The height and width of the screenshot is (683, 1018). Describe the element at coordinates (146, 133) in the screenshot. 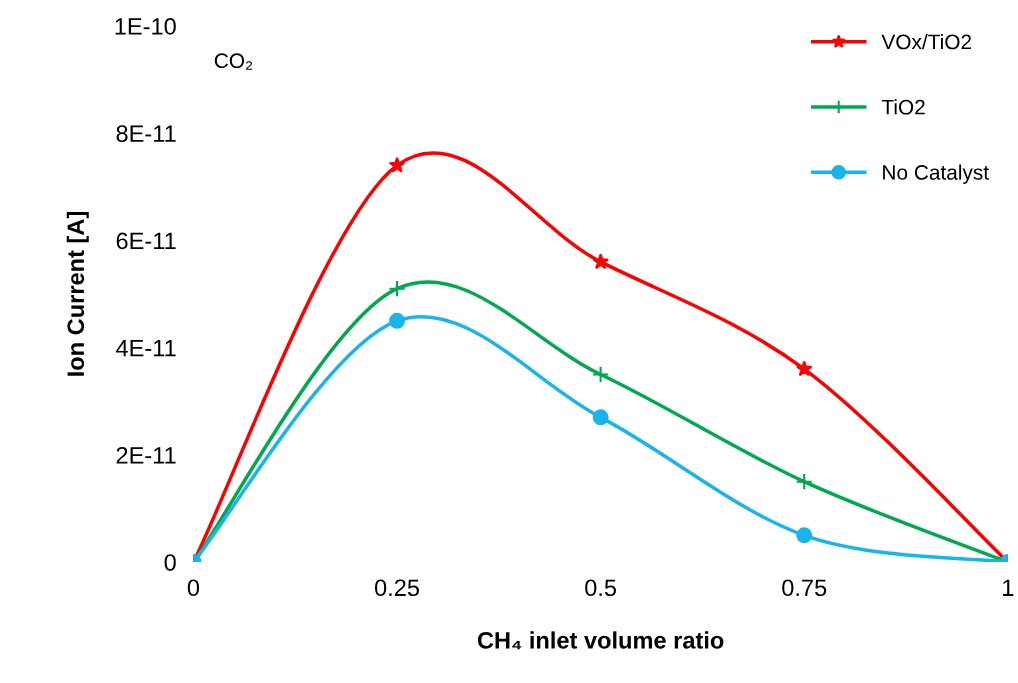

I see `y-tick-label: 8E-11` at that location.